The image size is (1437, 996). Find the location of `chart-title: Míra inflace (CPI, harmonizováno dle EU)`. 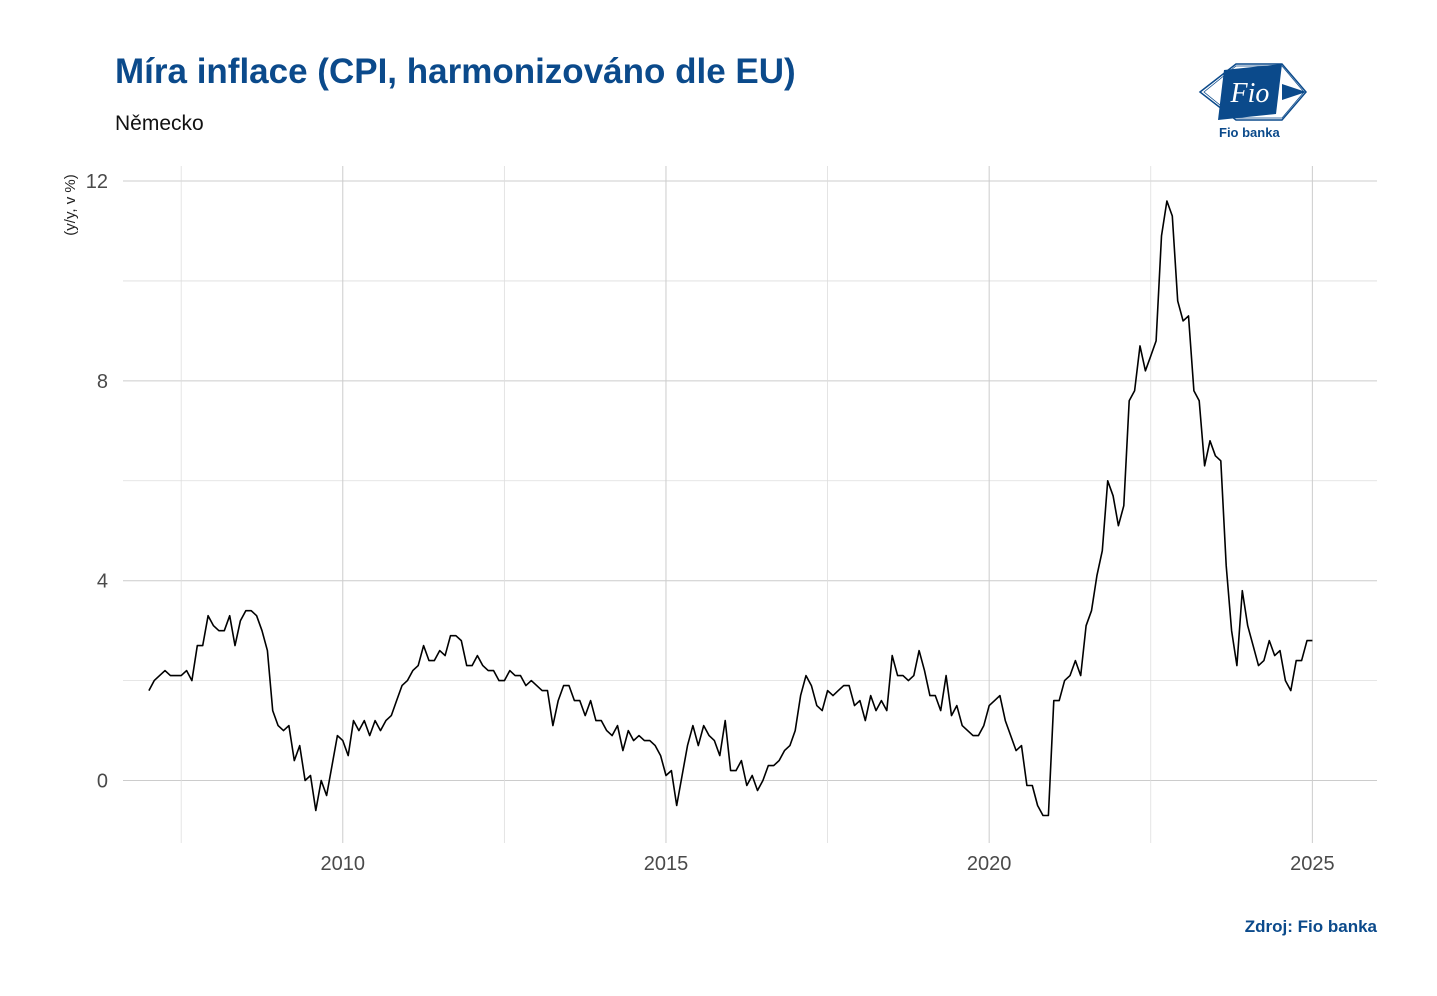

chart-title: Míra inflace (CPI, harmonizováno dle EU) is located at coordinates (455, 71).